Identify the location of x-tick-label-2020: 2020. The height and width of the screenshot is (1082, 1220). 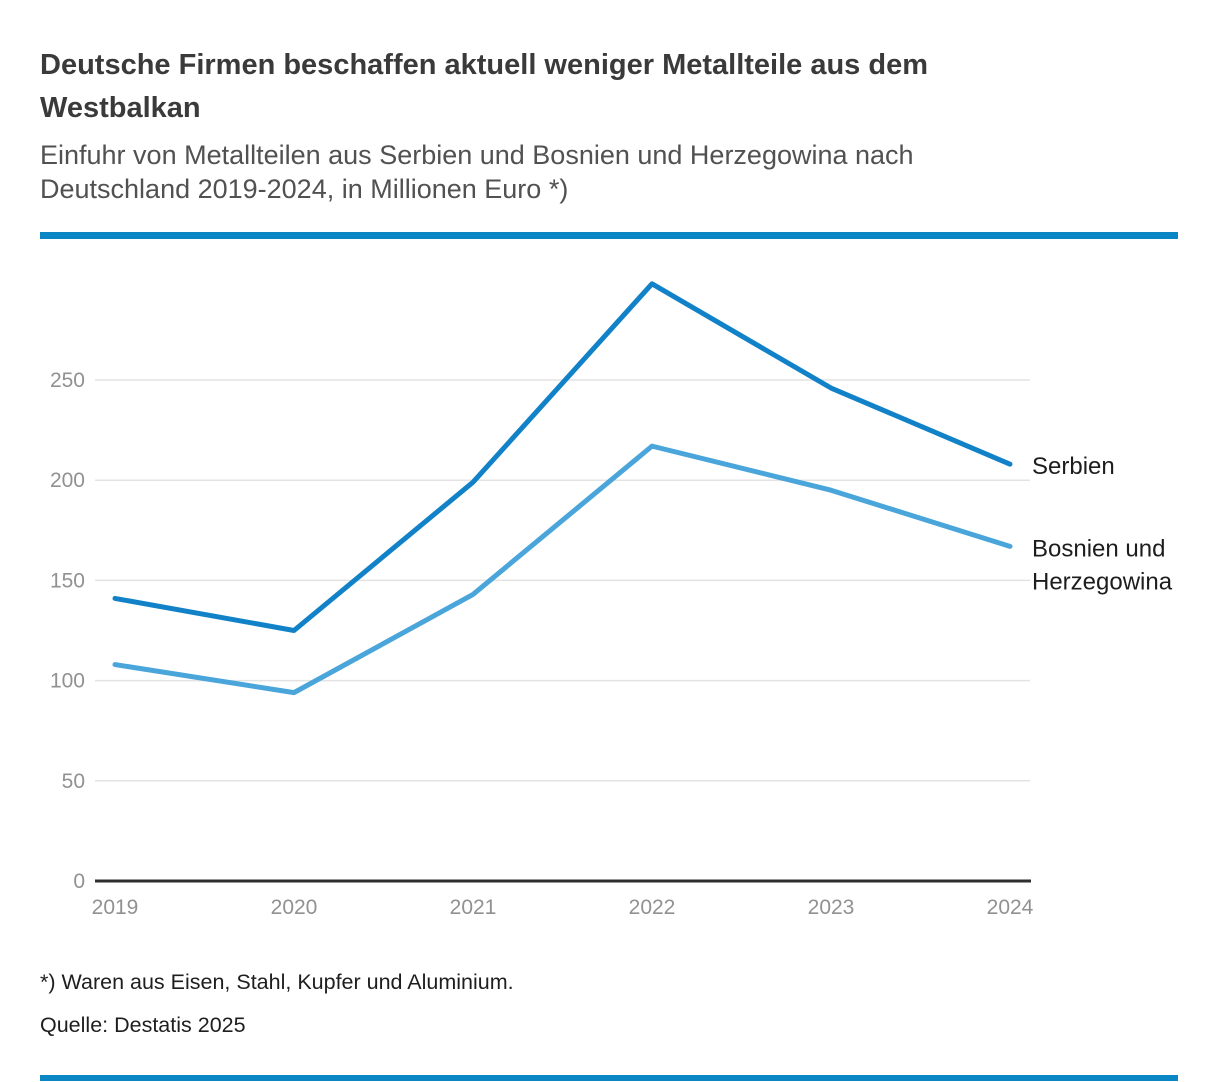
(294, 907).